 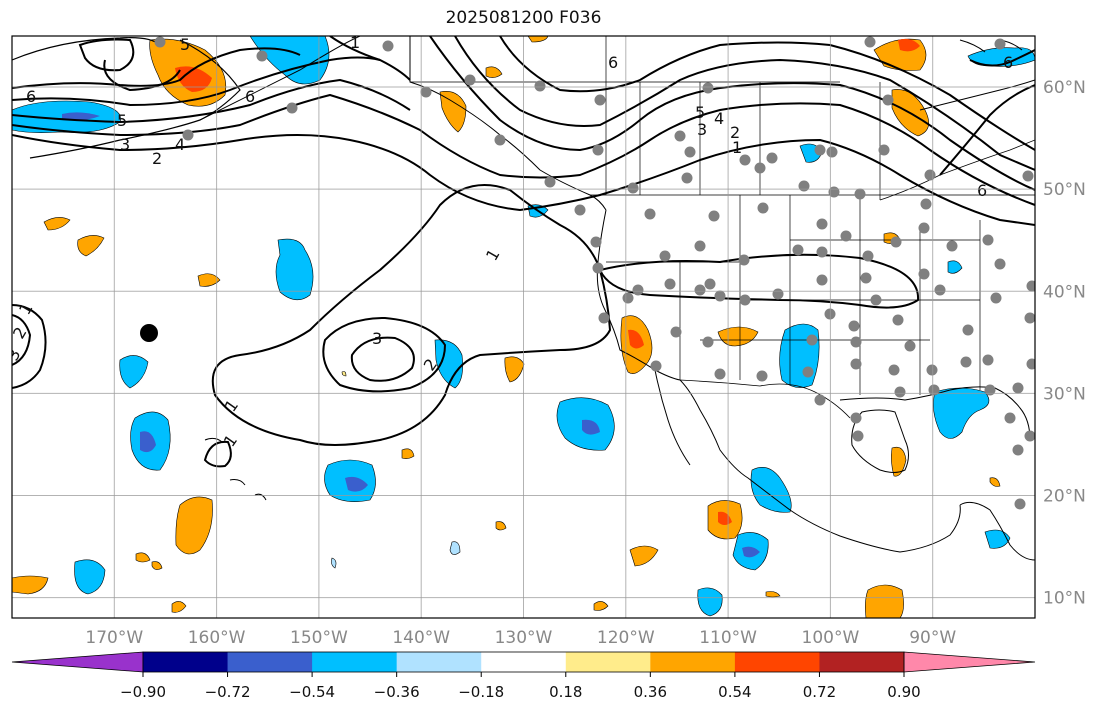 What do you see at coordinates (565, 692) in the screenshot?
I see `colorbar-tick-label: 0.18` at bounding box center [565, 692].